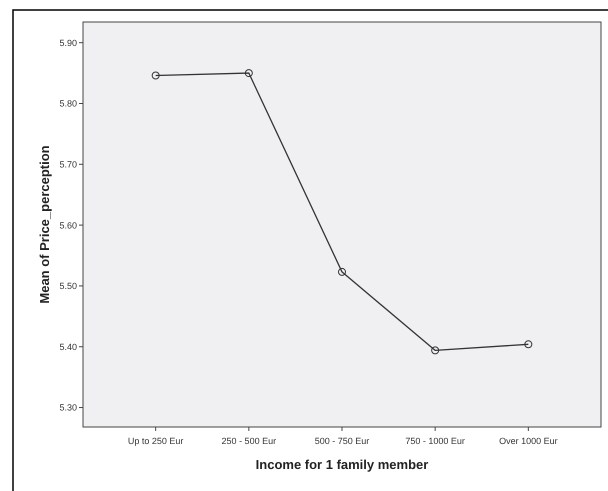 Image resolution: width=608 pixels, height=491 pixels. What do you see at coordinates (68, 286) in the screenshot?
I see `y-tick-label: 5.50` at bounding box center [68, 286].